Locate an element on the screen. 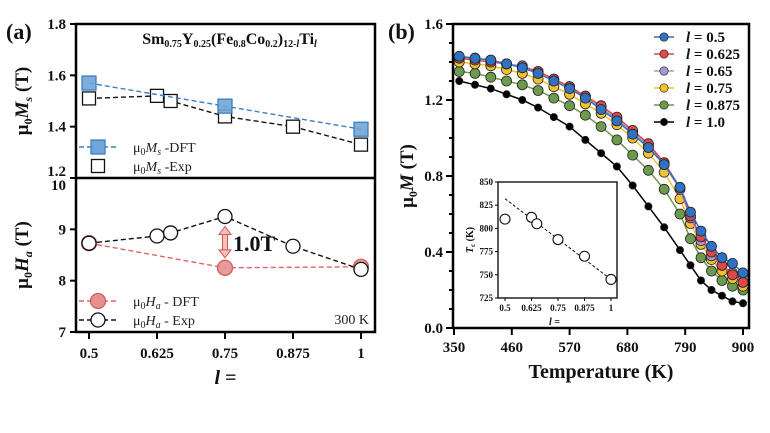 The height and width of the screenshot is (433, 770). arrow-shaft is located at coordinates (225, 242).